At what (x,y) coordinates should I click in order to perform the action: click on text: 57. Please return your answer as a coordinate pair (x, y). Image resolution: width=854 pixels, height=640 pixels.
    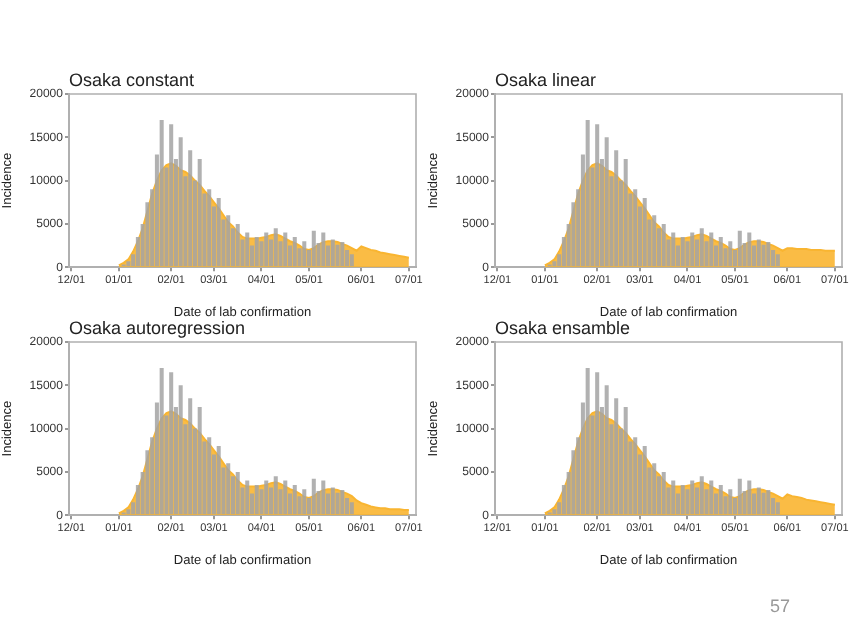
    Looking at the image, I should click on (780, 606).